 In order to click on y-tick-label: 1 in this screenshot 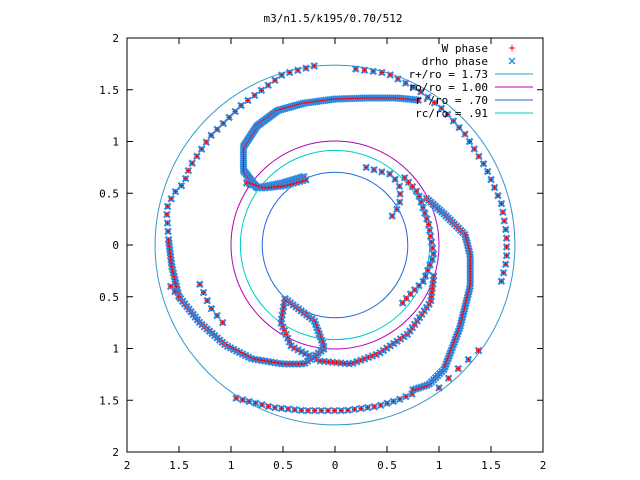, I will do `click(115, 349)`.